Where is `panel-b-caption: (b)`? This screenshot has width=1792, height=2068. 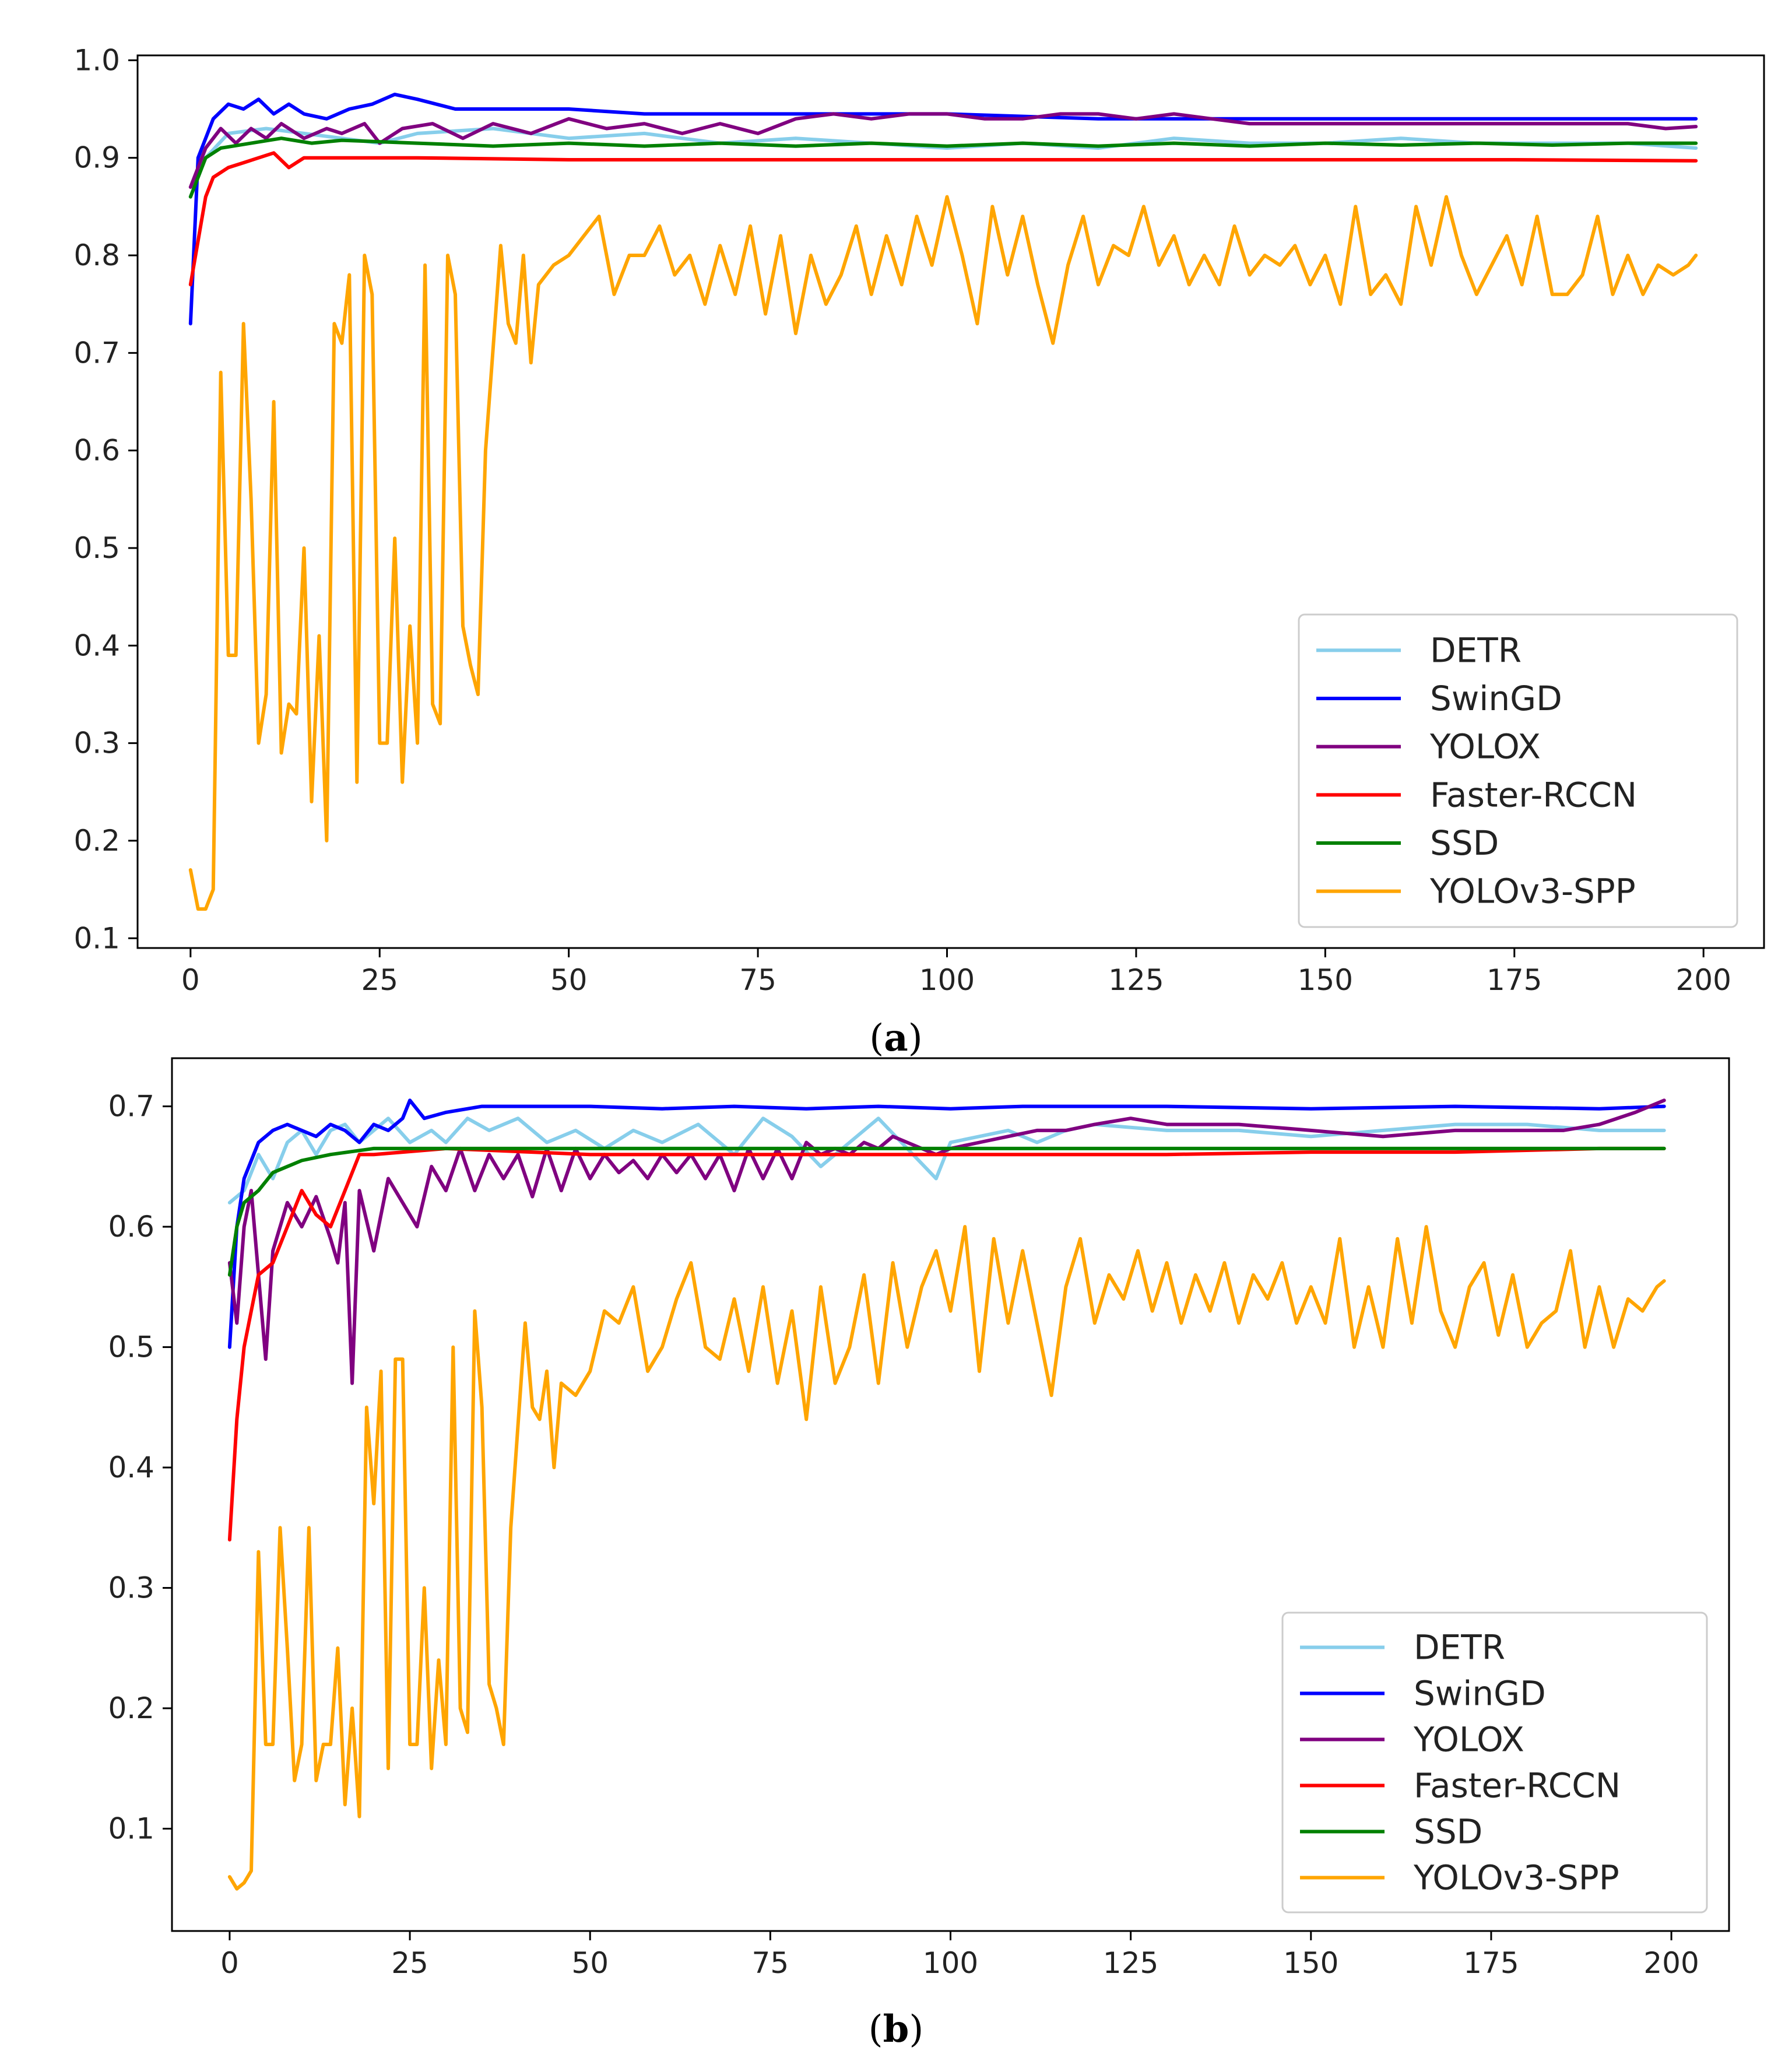 panel-b-caption: (b) is located at coordinates (897, 2029).